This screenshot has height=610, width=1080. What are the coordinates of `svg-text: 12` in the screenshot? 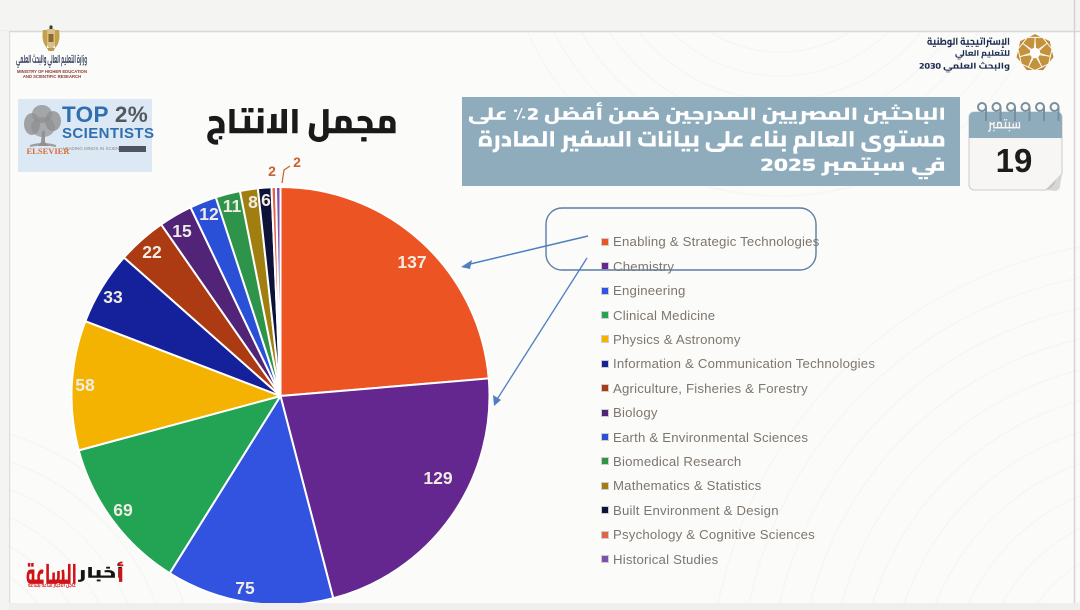 It's located at (209, 214).